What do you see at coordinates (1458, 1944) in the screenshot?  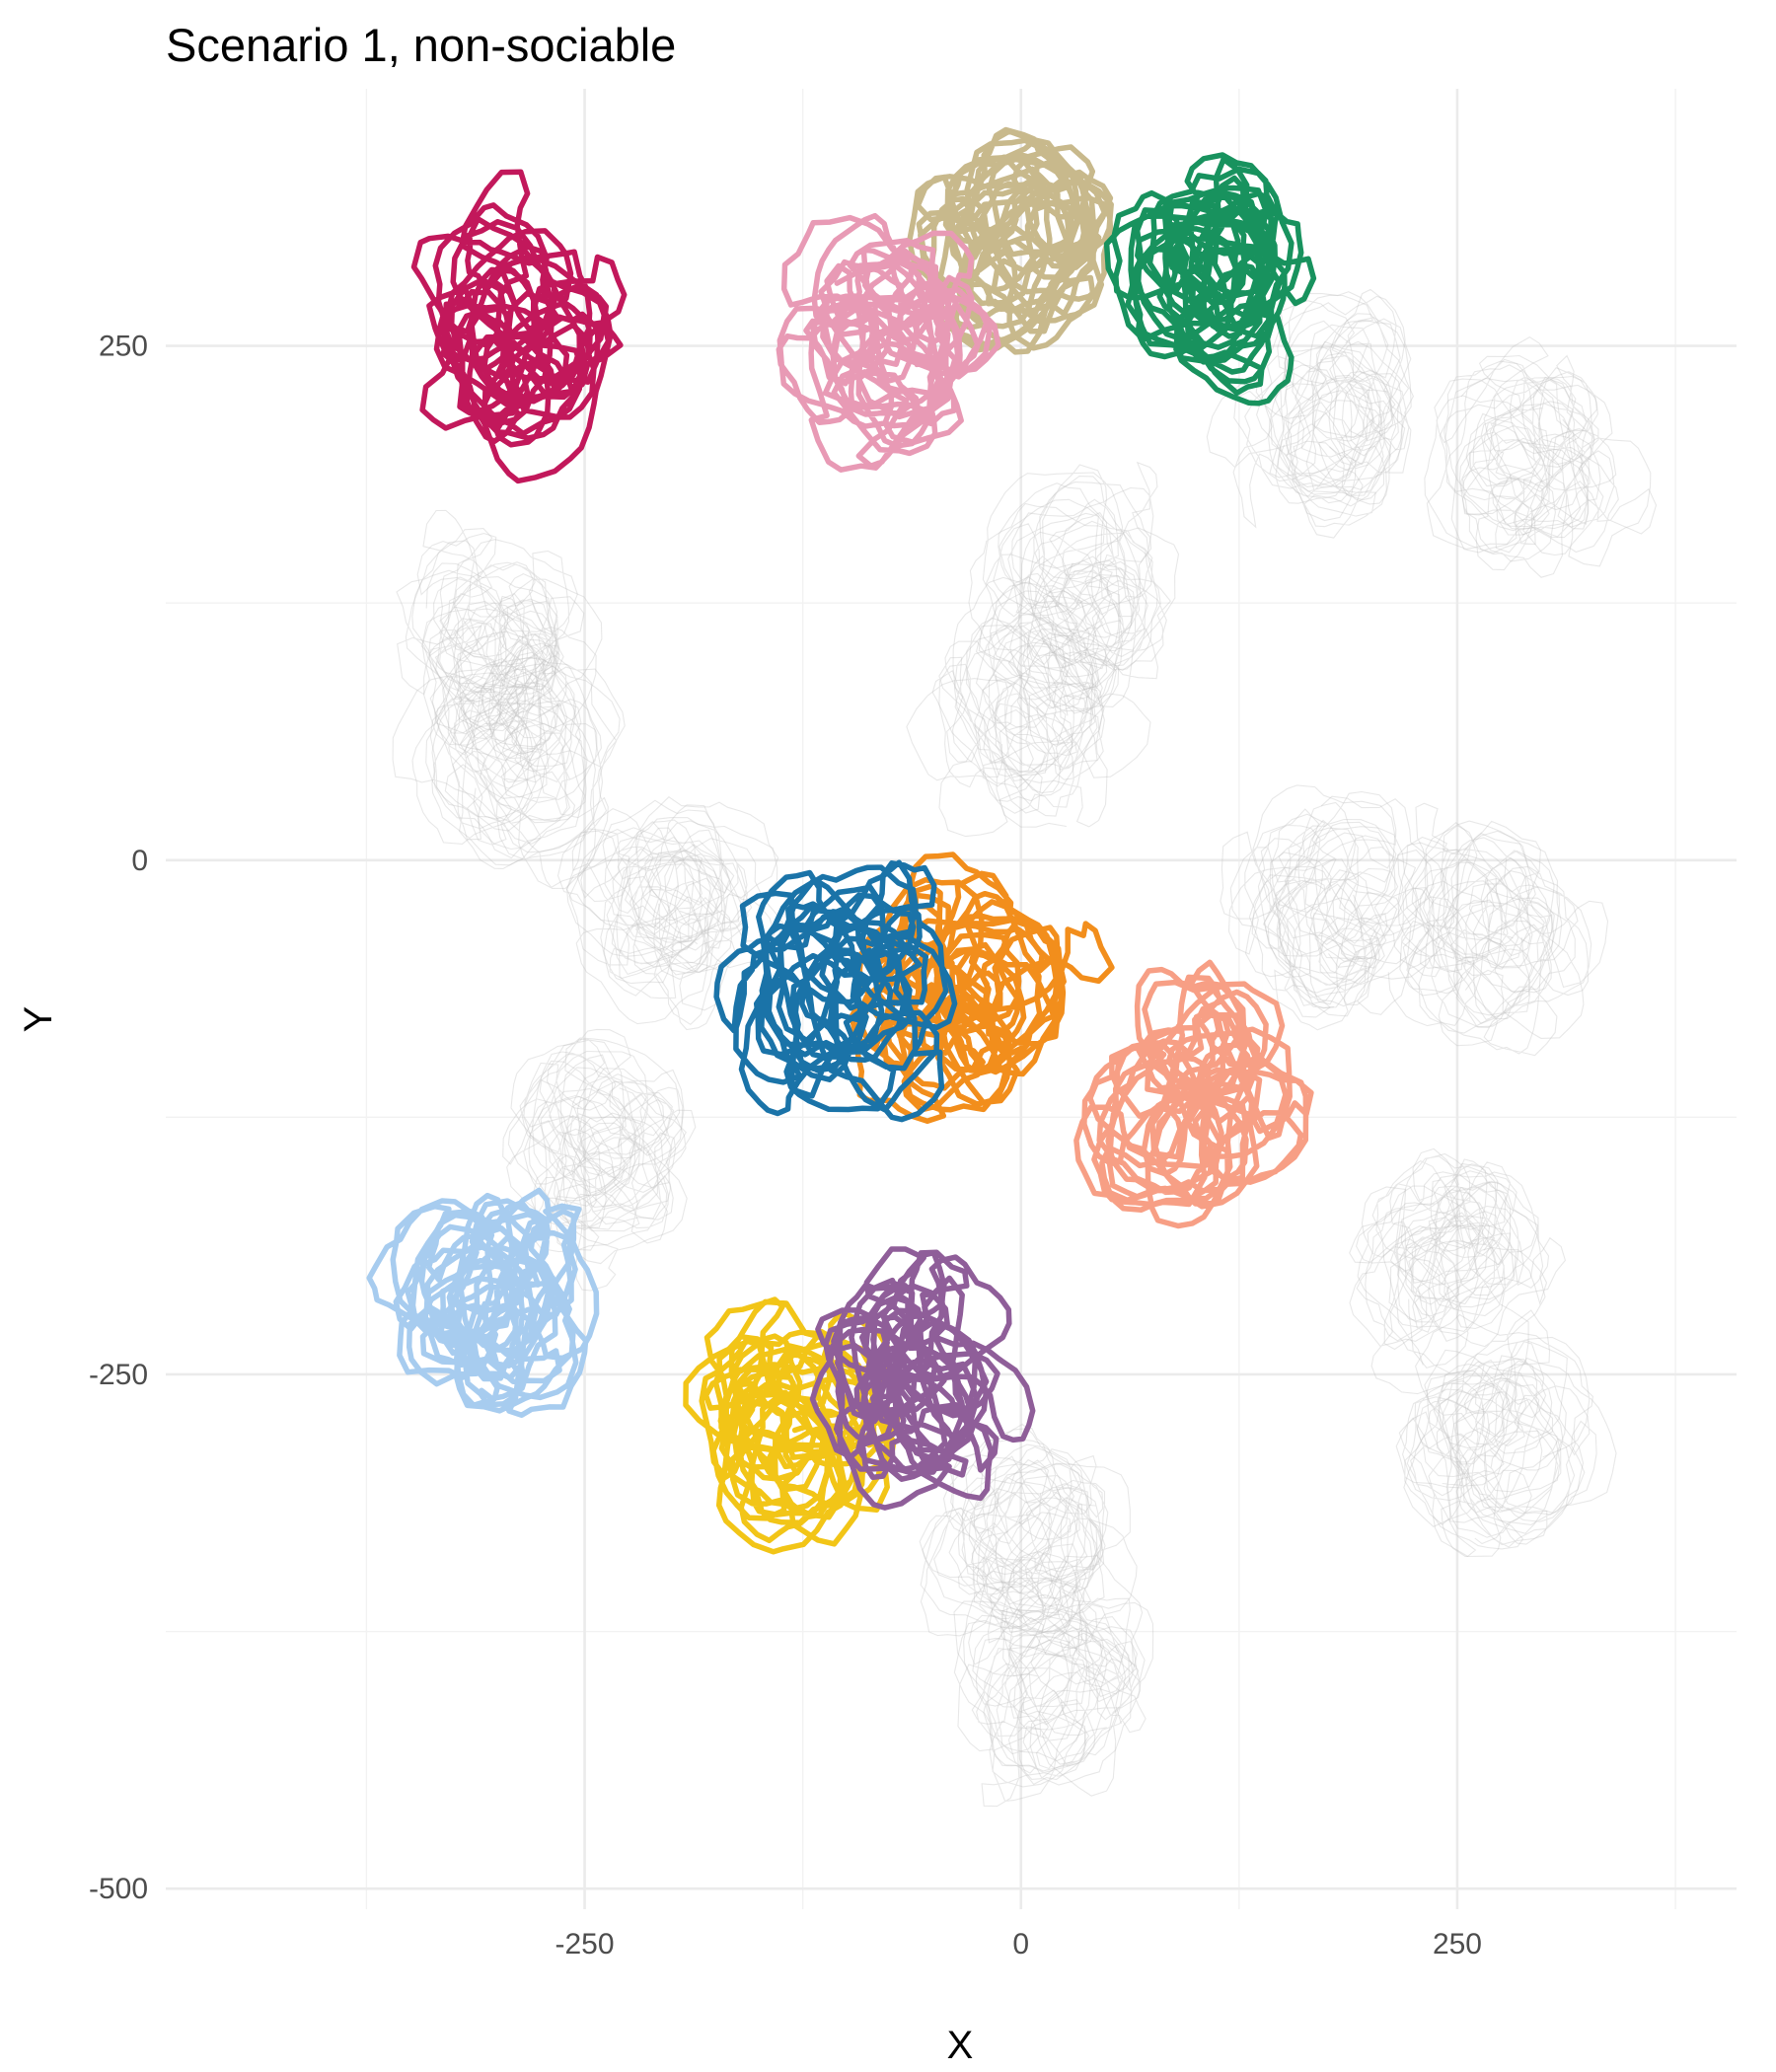 I see `x-tick-label: 250` at bounding box center [1458, 1944].